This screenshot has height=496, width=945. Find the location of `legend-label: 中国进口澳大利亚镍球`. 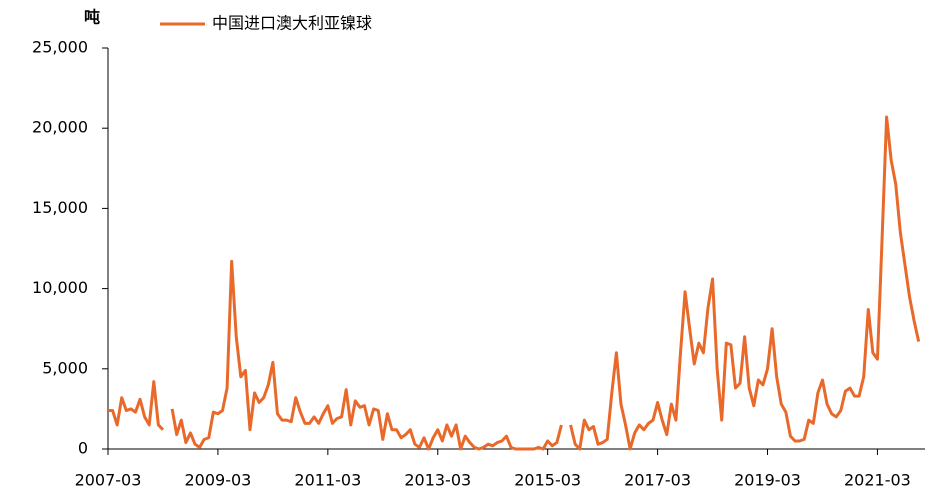

legend-label: 中国进口澳大利亚镍球 is located at coordinates (292, 23).